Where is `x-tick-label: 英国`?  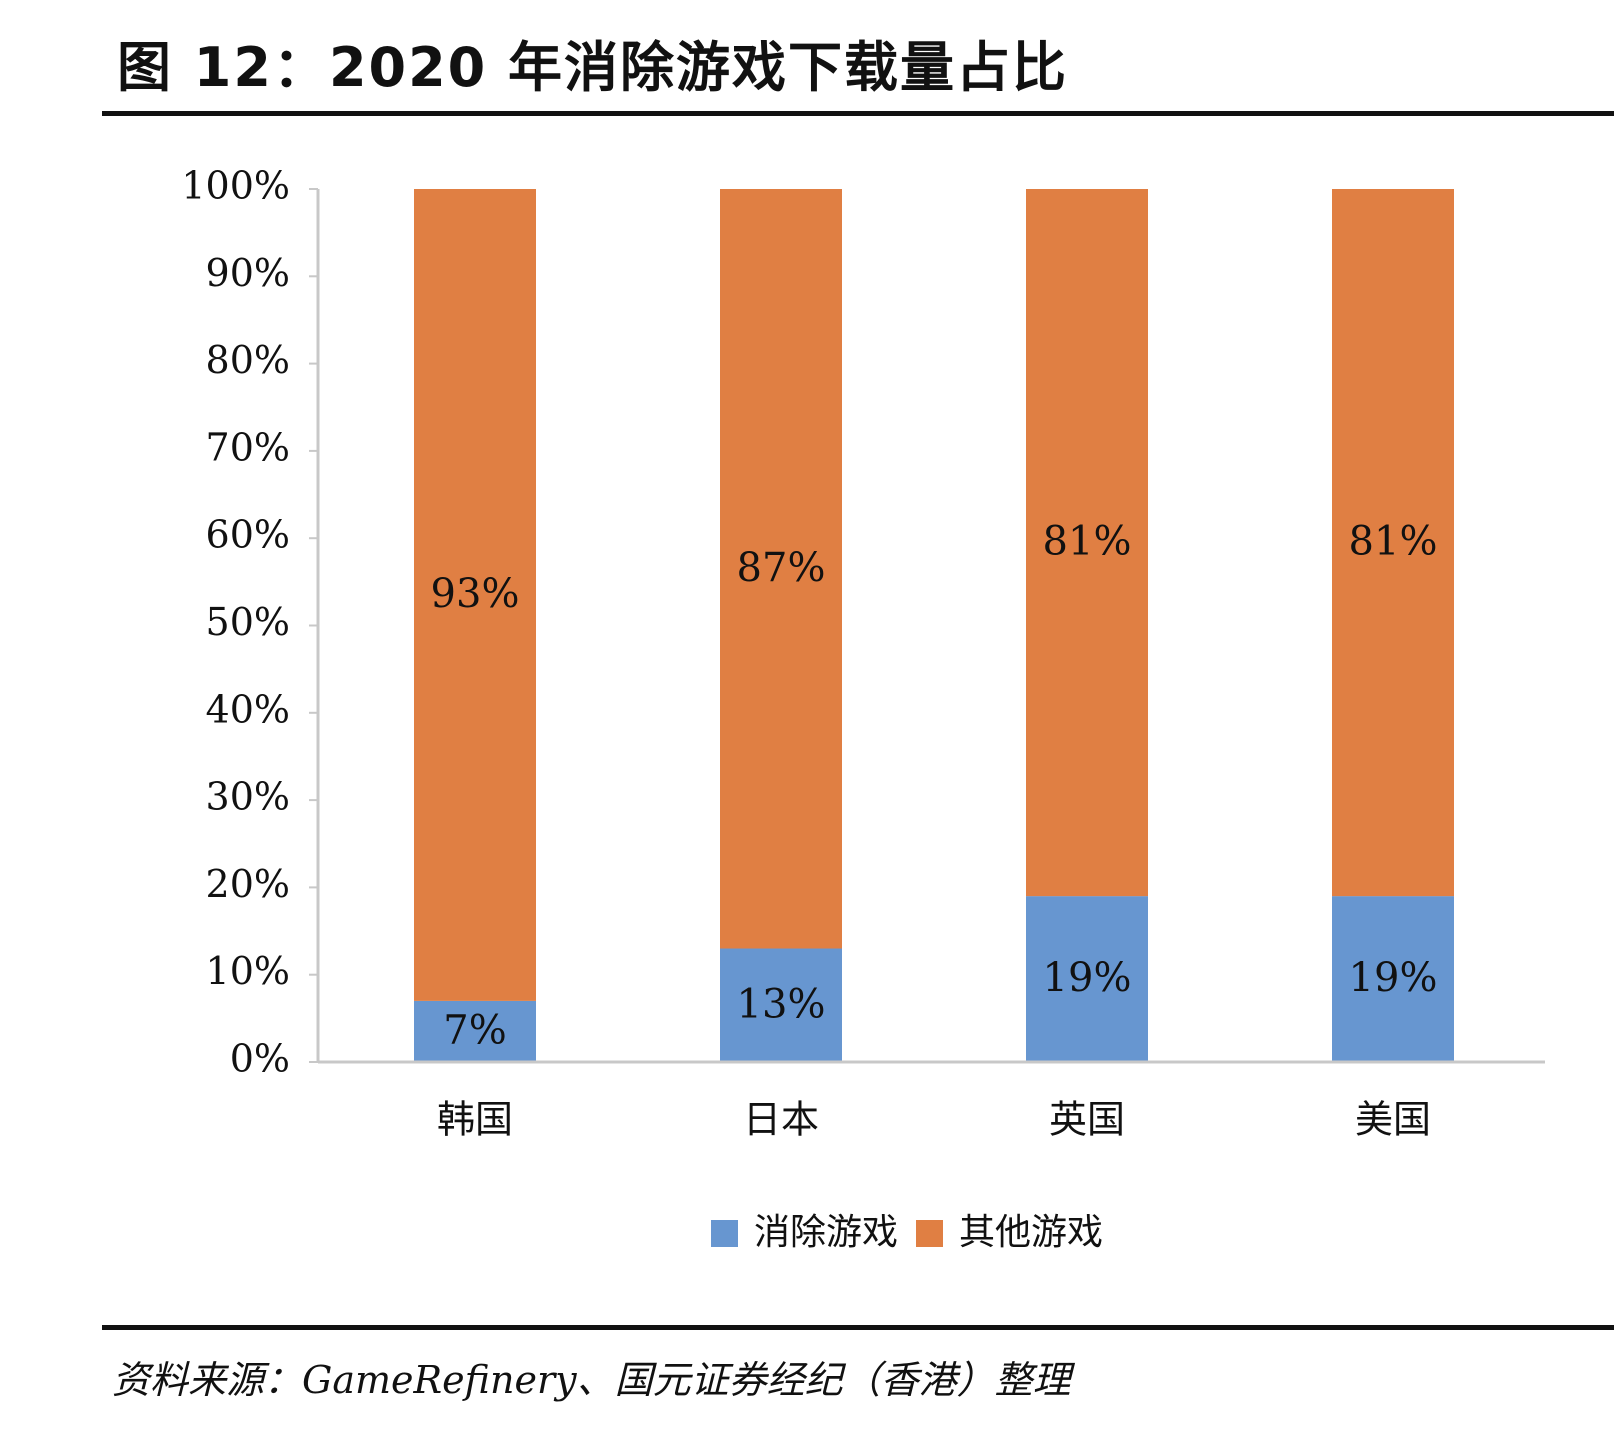
x-tick-label: 英国 is located at coordinates (1087, 1120).